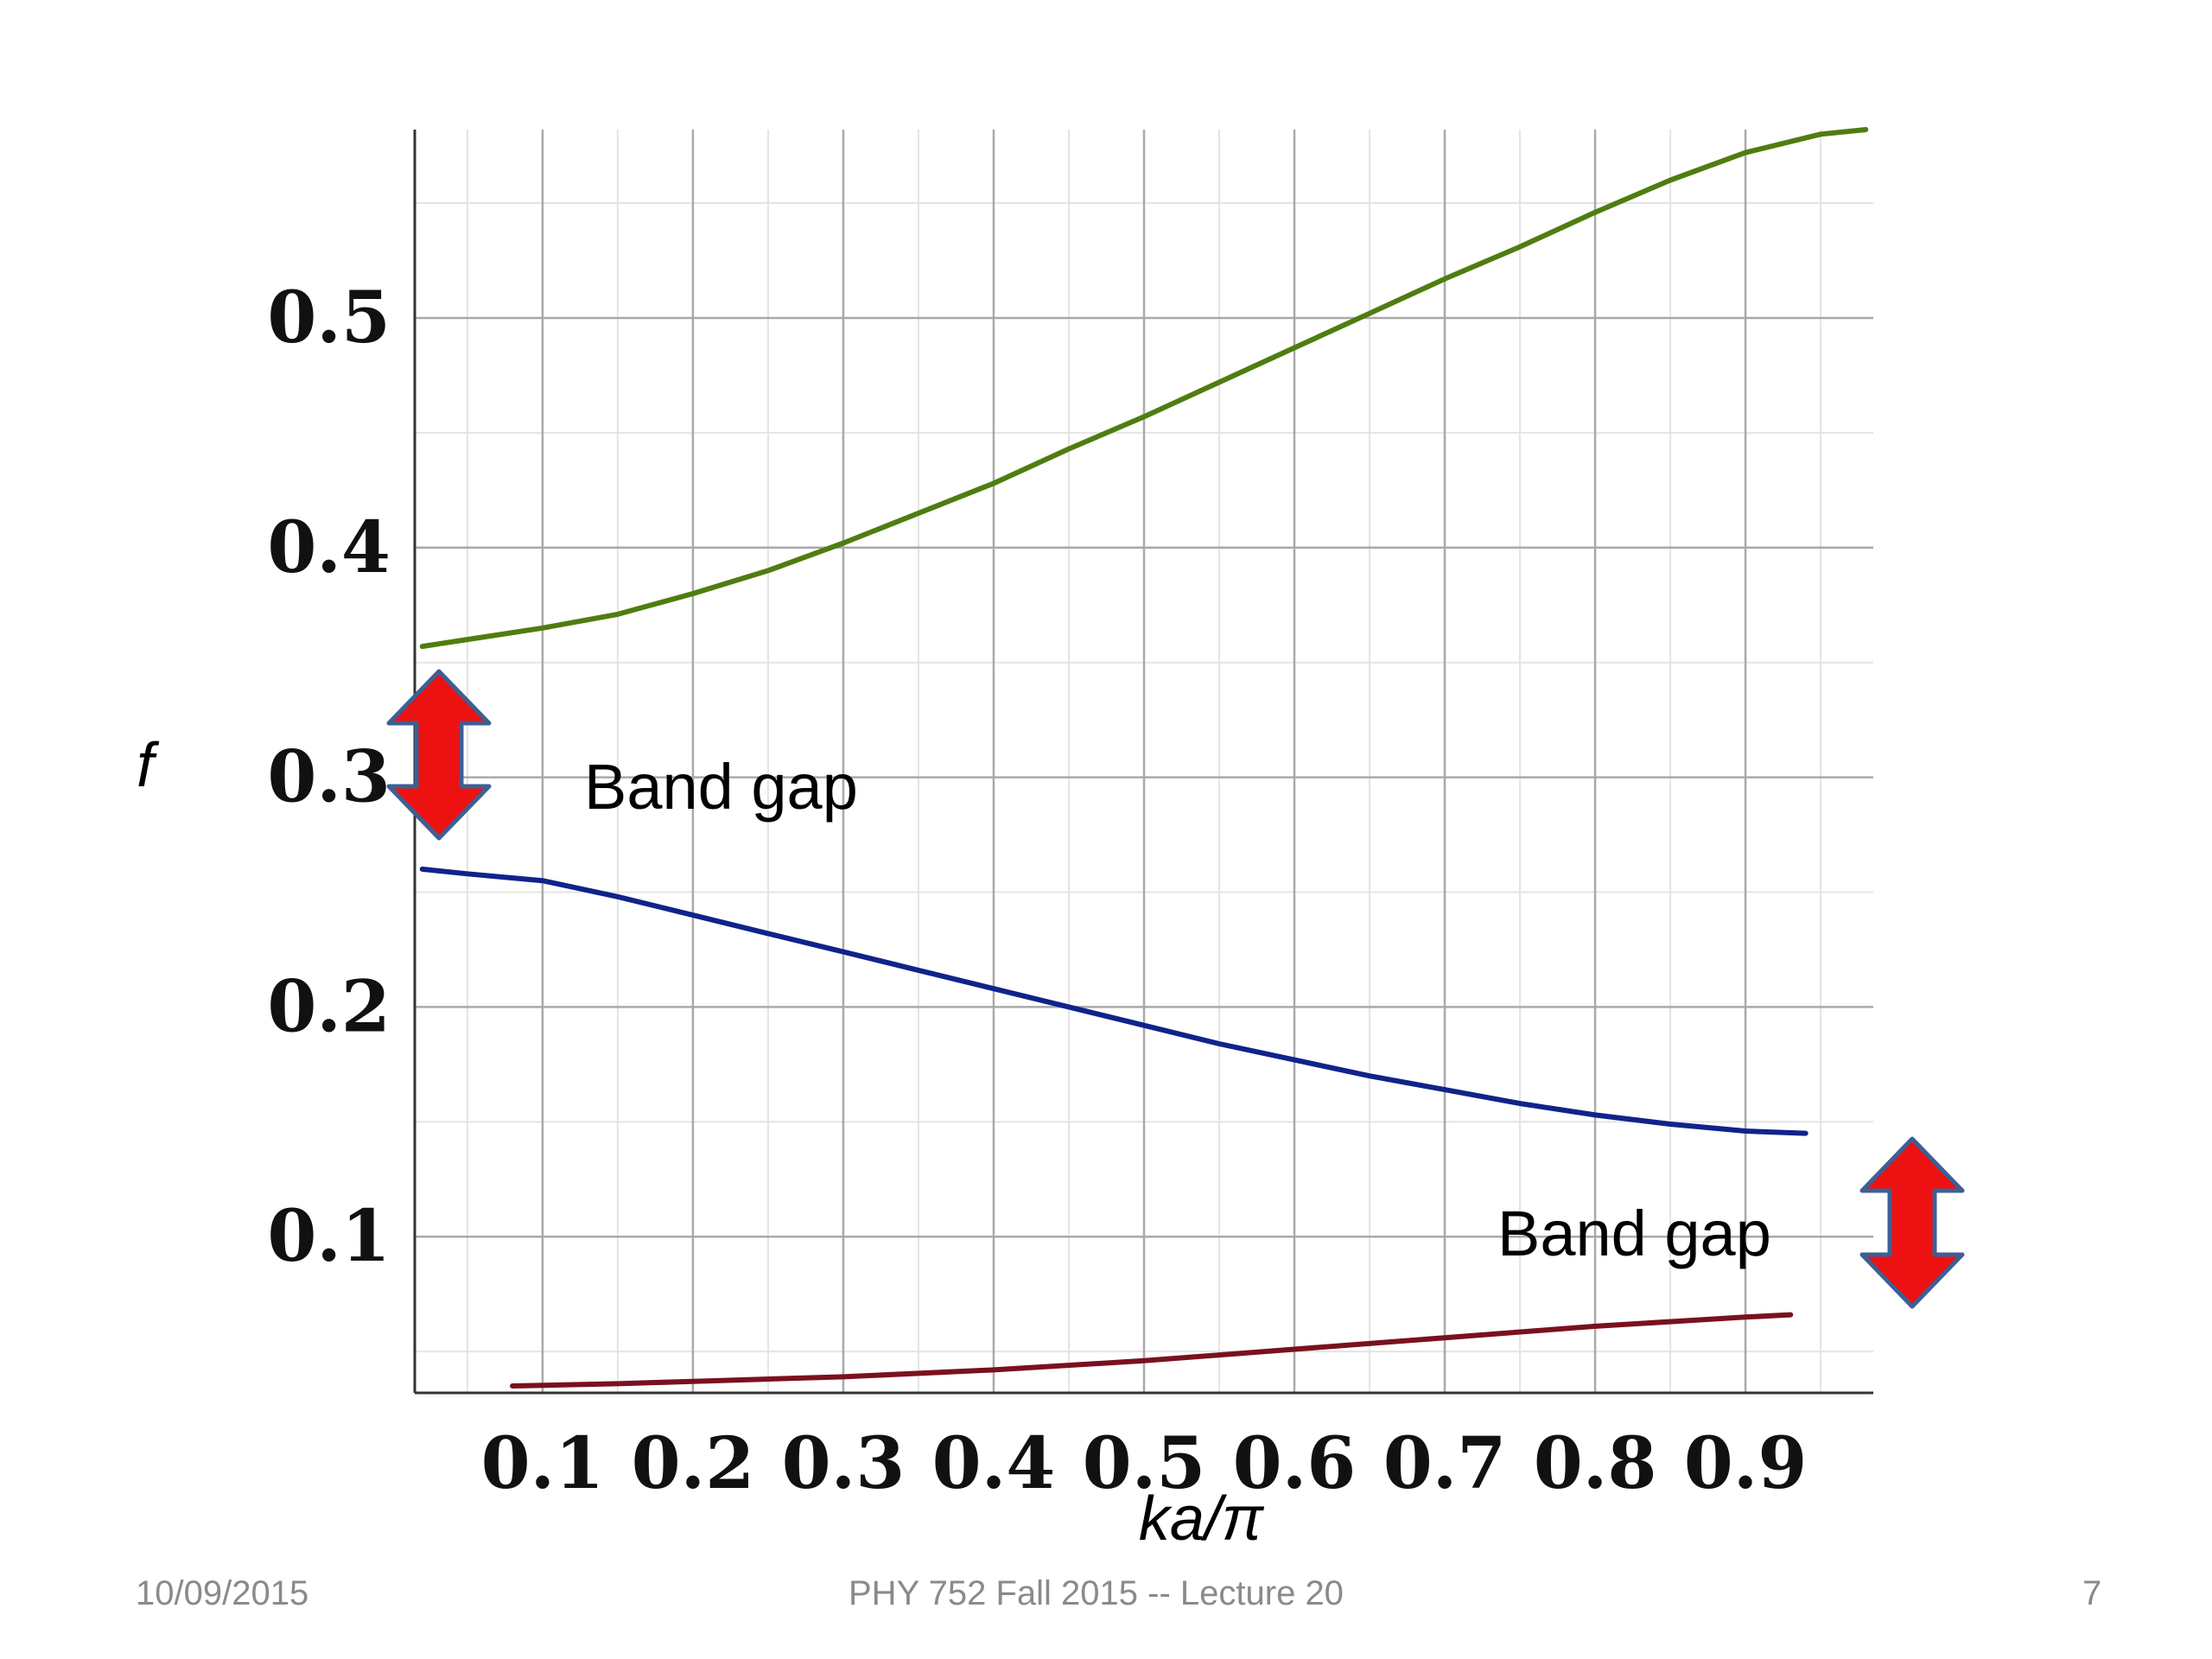 Image resolution: width=2212 pixels, height=1659 pixels. What do you see at coordinates (148, 765) in the screenshot?
I see `y-axis-title: f` at bounding box center [148, 765].